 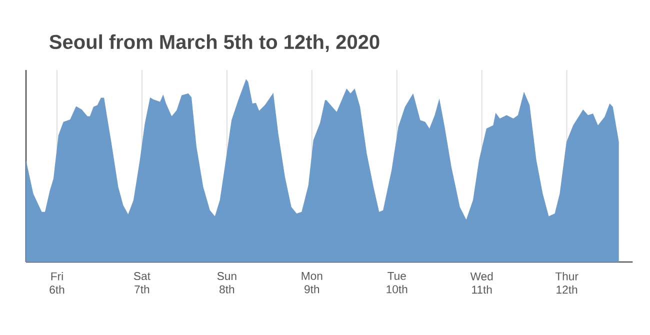 I want to click on x-tick-label: Mon 9th, so click(x=312, y=283).